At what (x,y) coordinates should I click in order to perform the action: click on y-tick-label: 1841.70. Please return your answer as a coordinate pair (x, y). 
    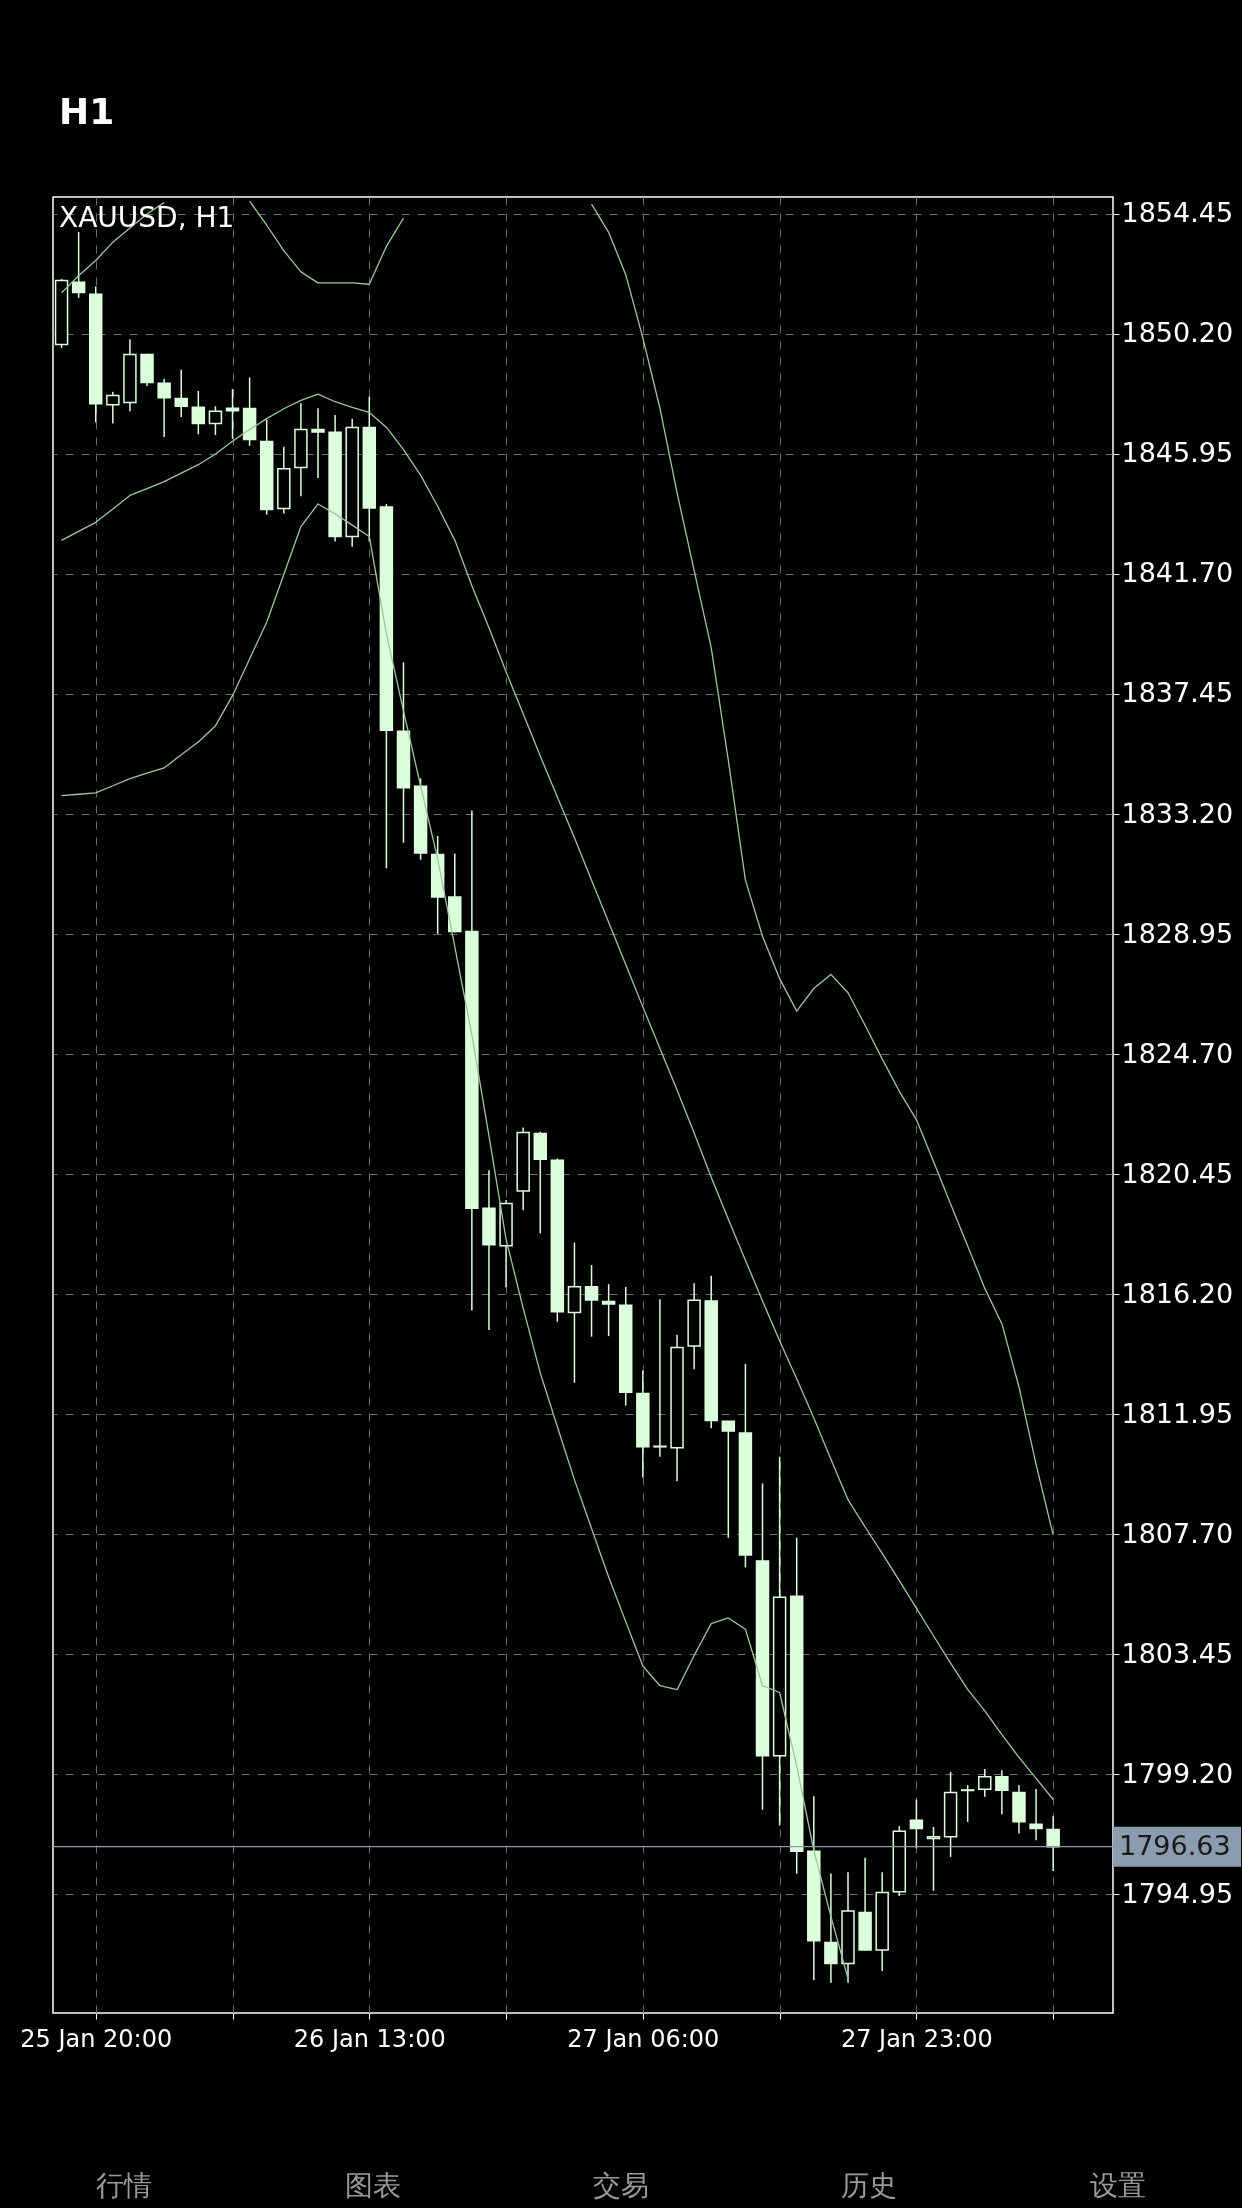
    Looking at the image, I should click on (1177, 573).